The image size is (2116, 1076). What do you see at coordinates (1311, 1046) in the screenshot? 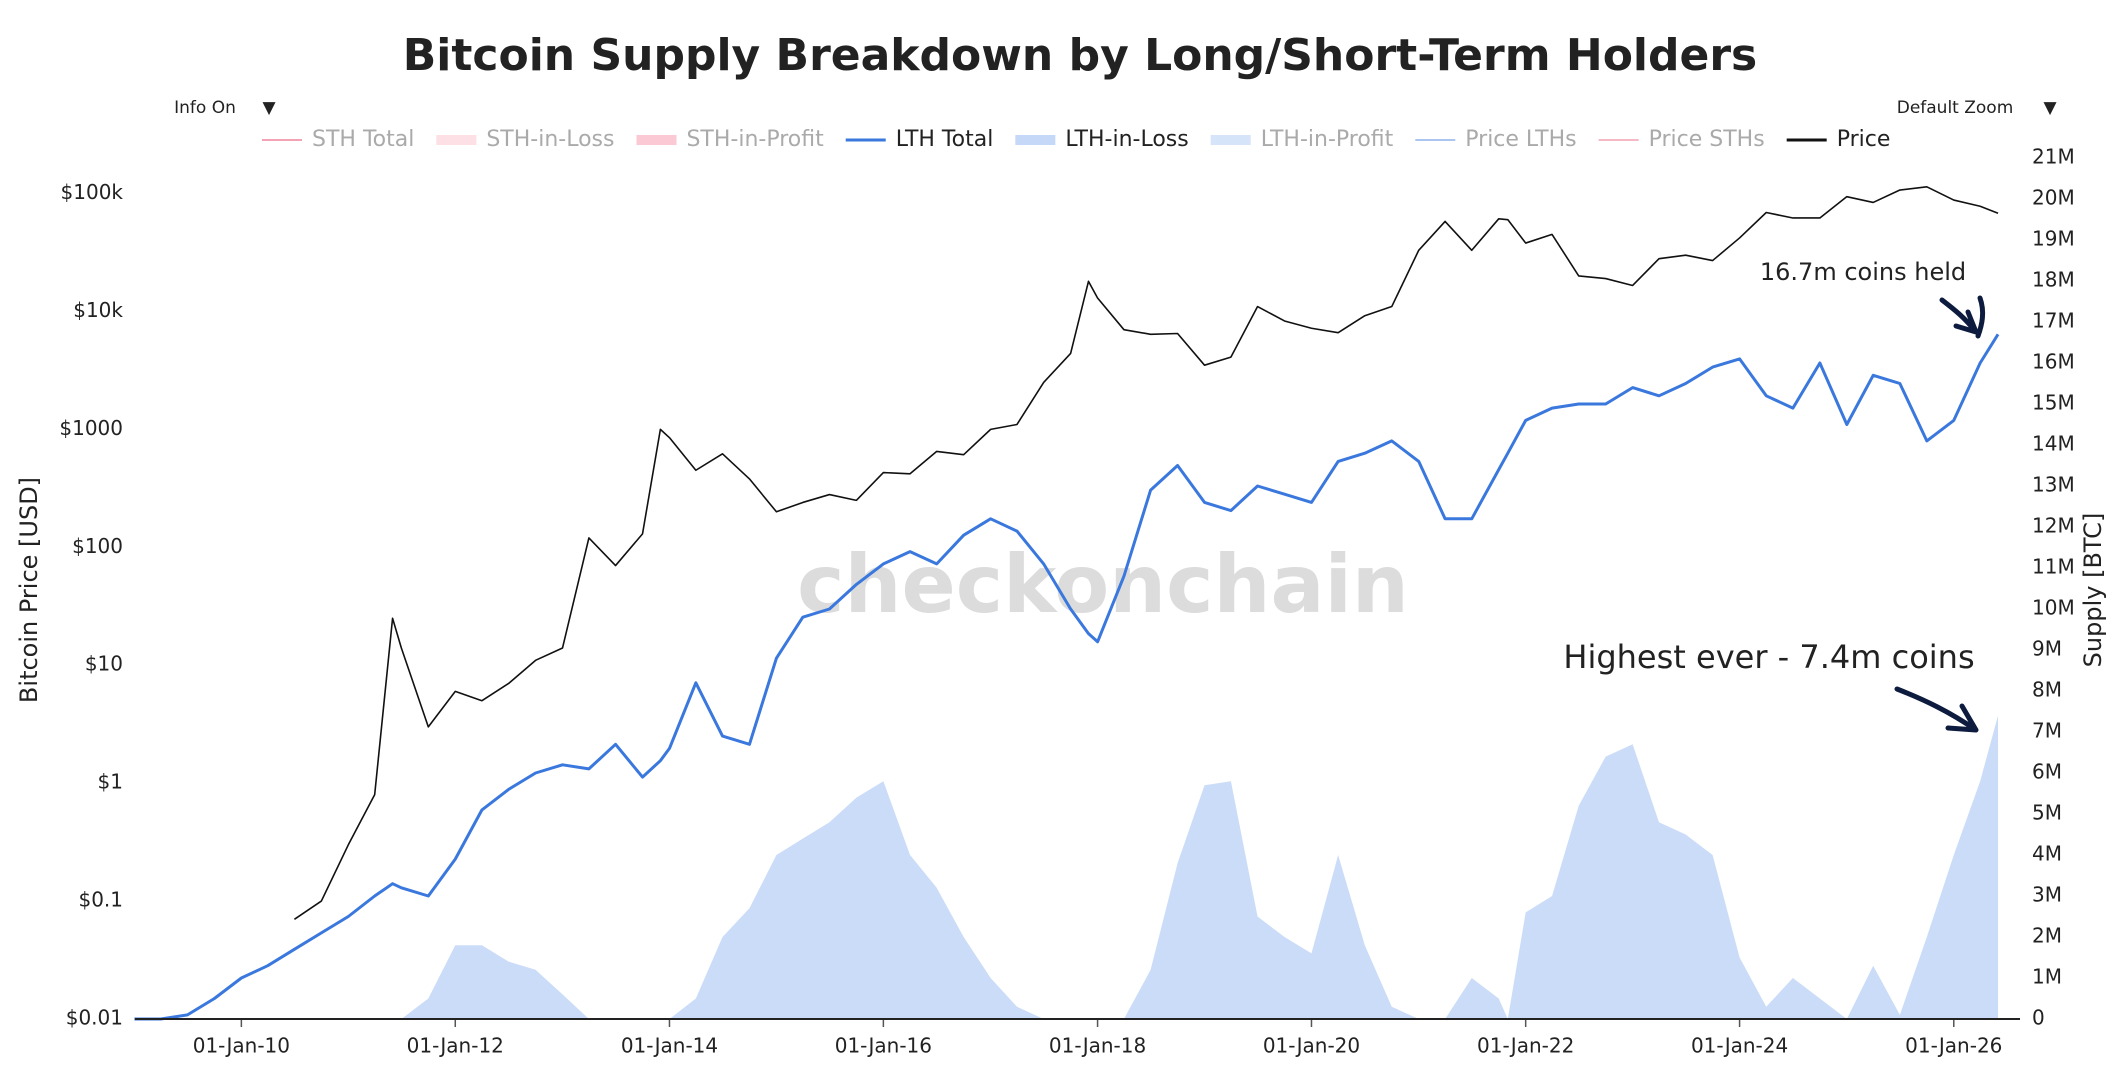
I see `x-tick-label: 01-Jan-20` at bounding box center [1311, 1046].